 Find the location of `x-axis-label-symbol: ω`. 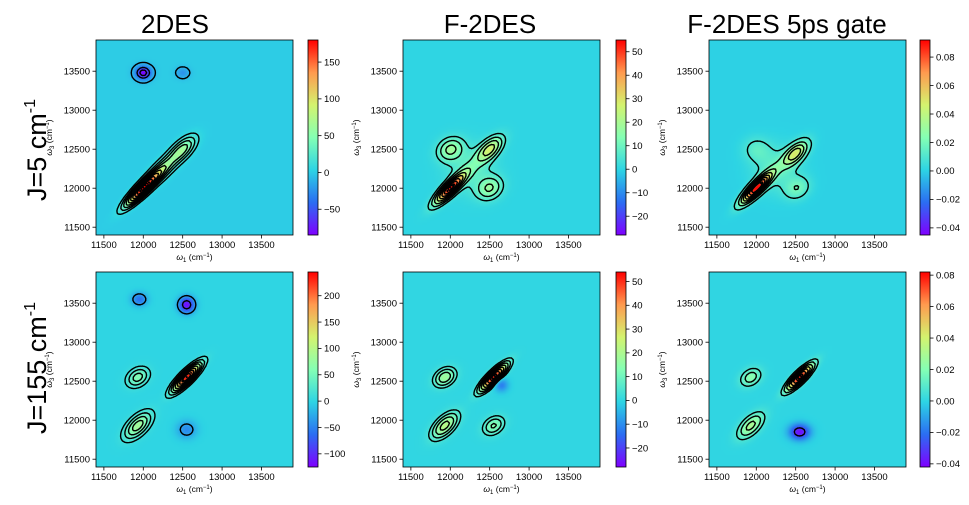

x-axis-label-symbol: ω is located at coordinates (179, 257).